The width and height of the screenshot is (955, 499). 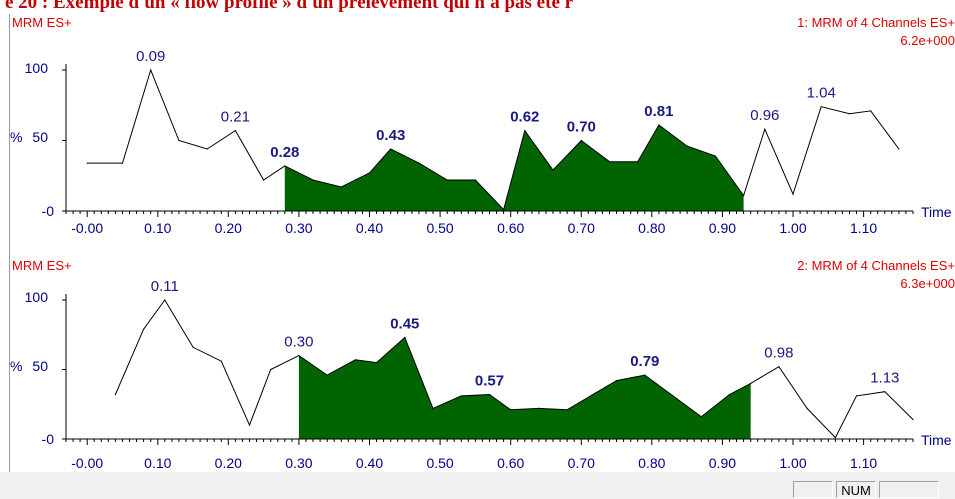 What do you see at coordinates (514, 168) in the screenshot?
I see `integrated-peak-area` at bounding box center [514, 168].